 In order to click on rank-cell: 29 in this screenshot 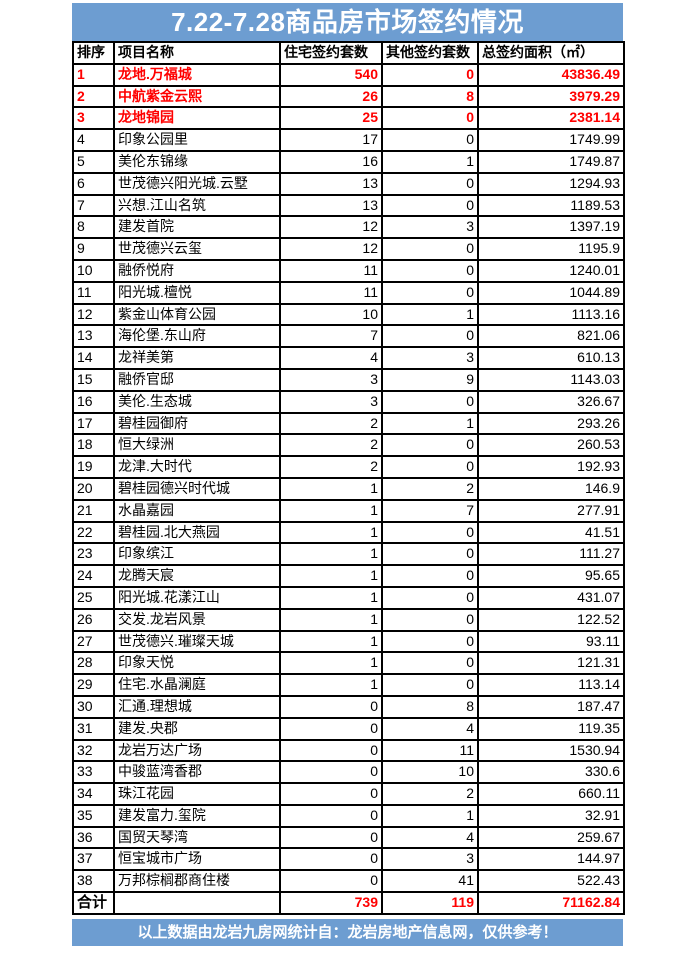, I will do `click(93, 685)`.